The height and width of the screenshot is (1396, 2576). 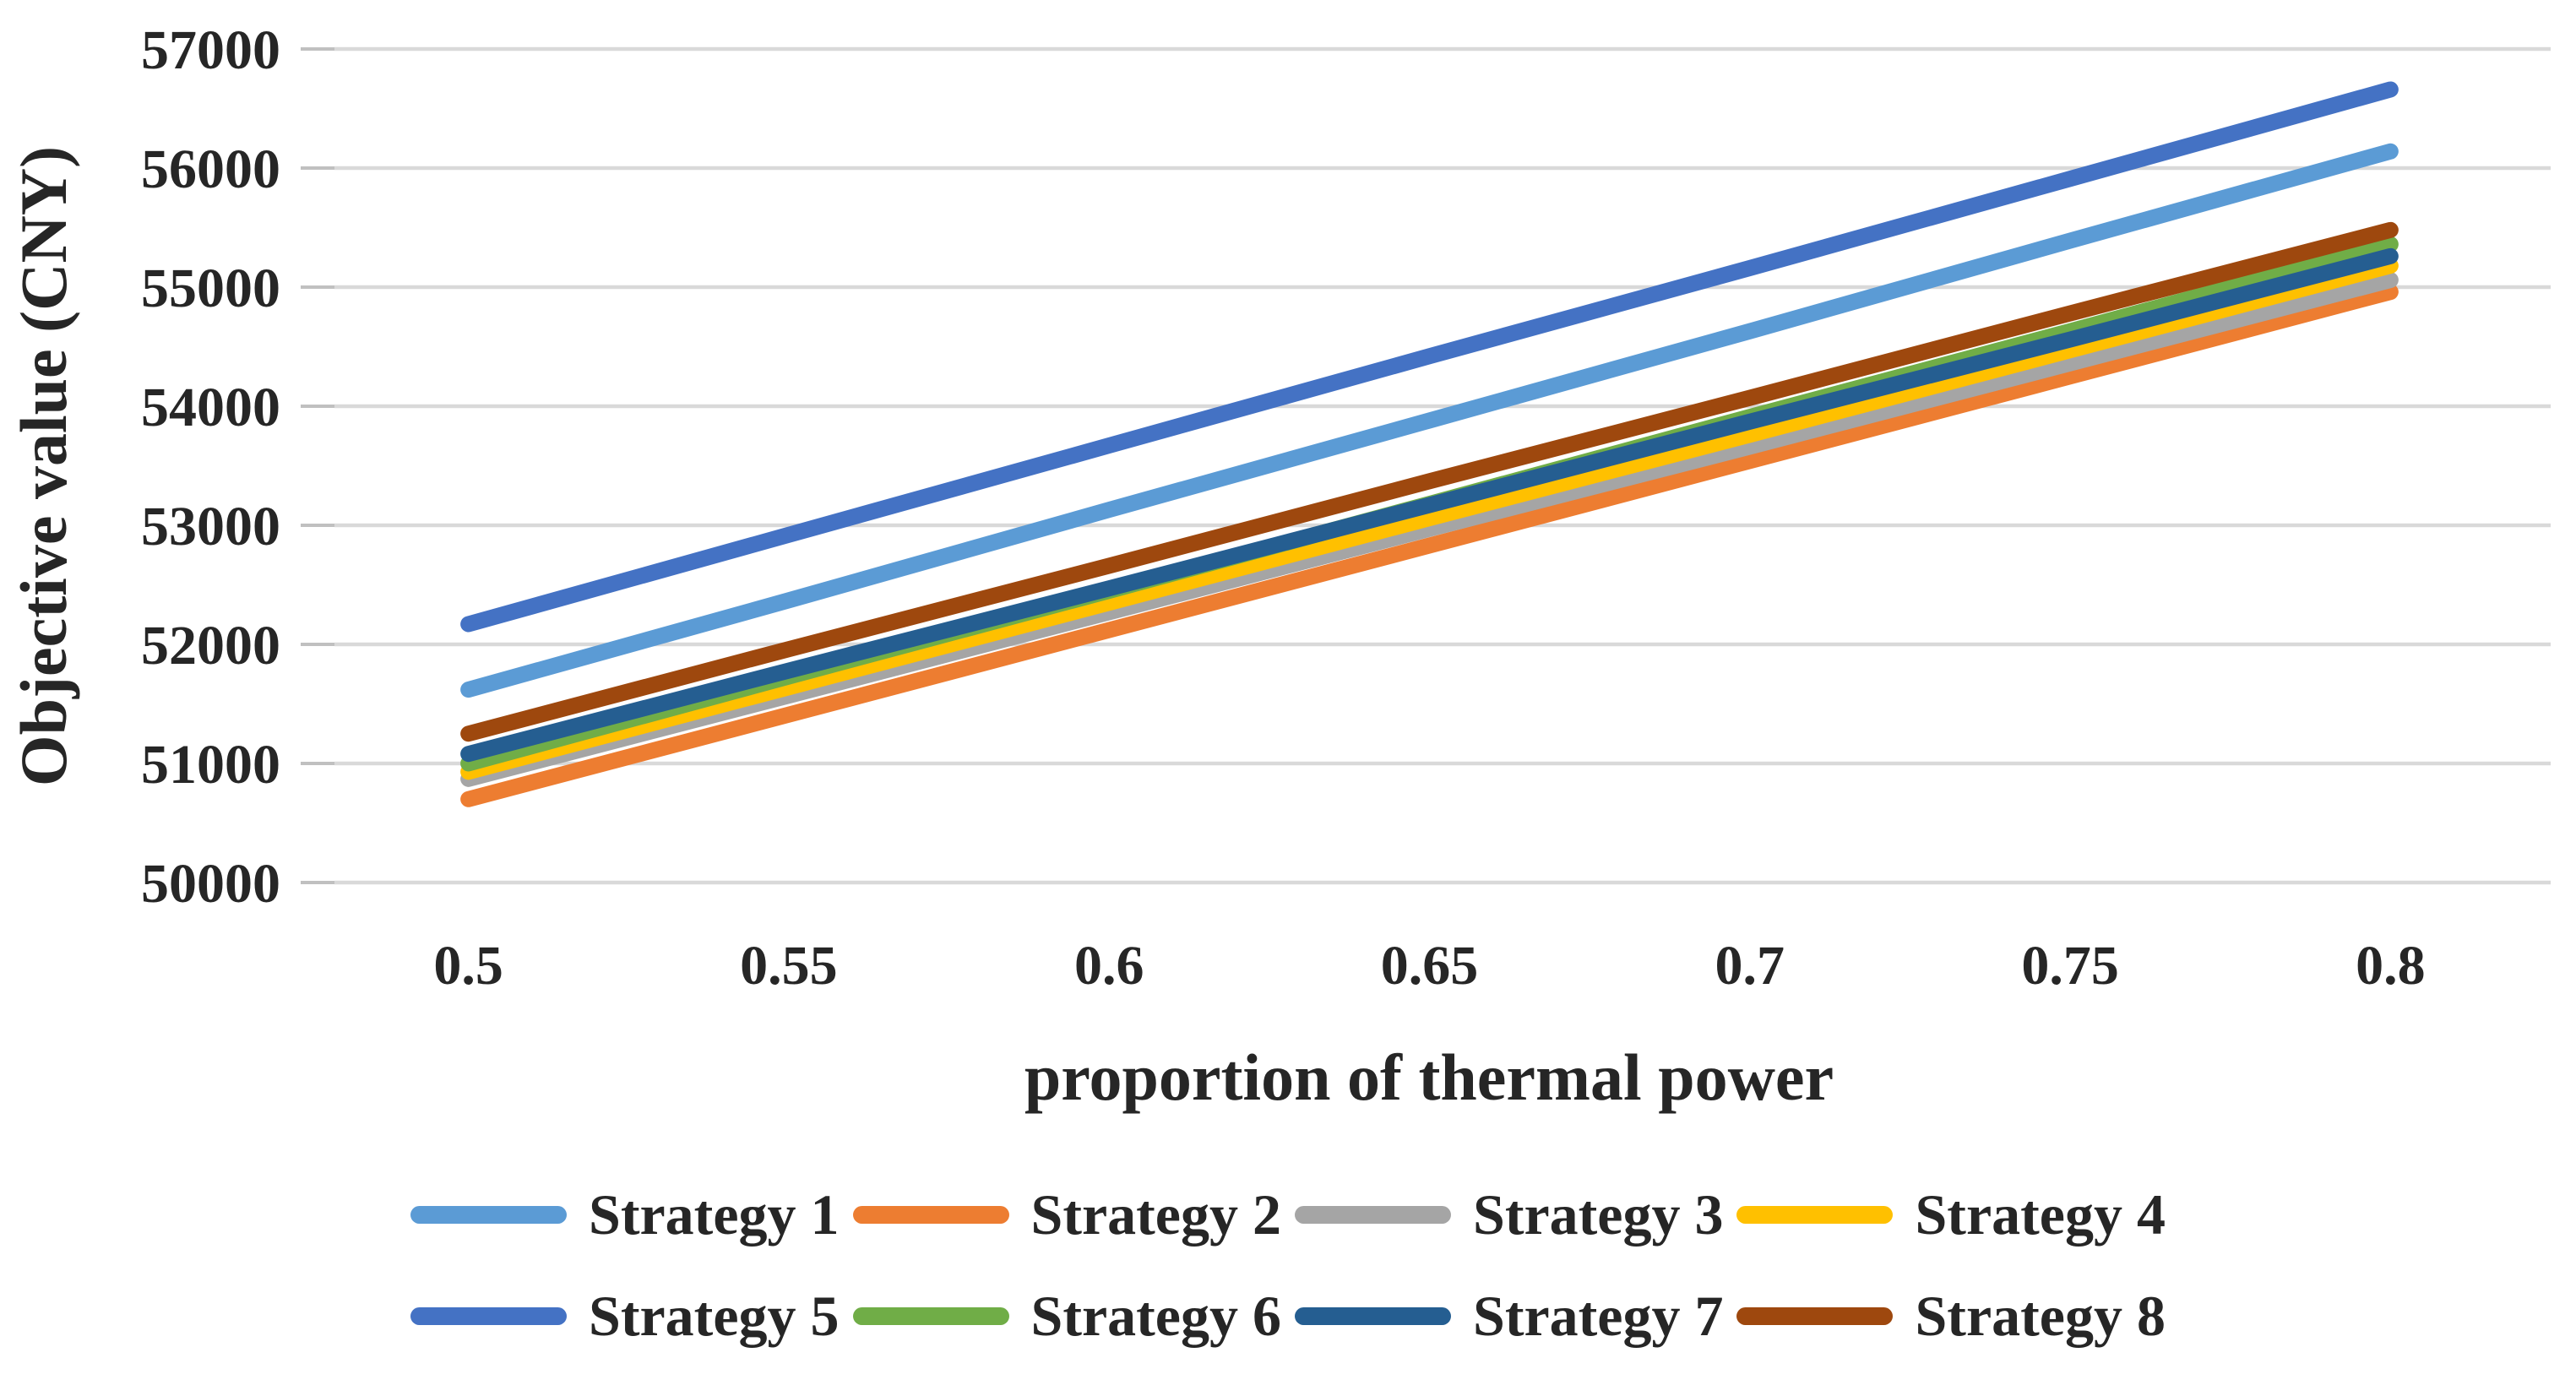 What do you see at coordinates (2391, 966) in the screenshot?
I see `x-tick-label: 0.8` at bounding box center [2391, 966].